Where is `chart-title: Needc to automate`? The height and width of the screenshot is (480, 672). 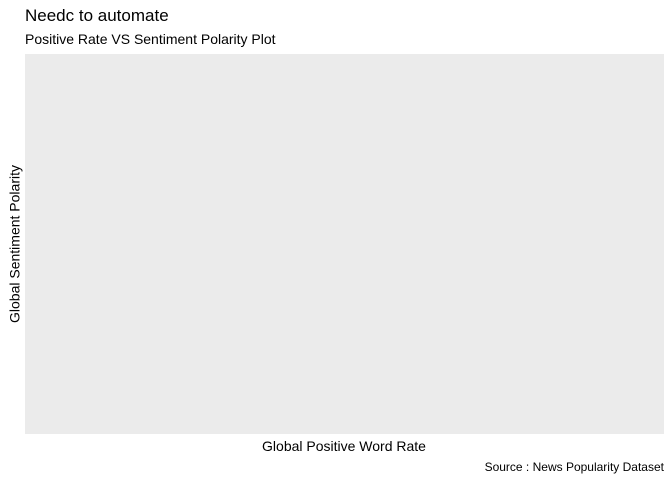 chart-title: Needc to automate is located at coordinates (97, 15).